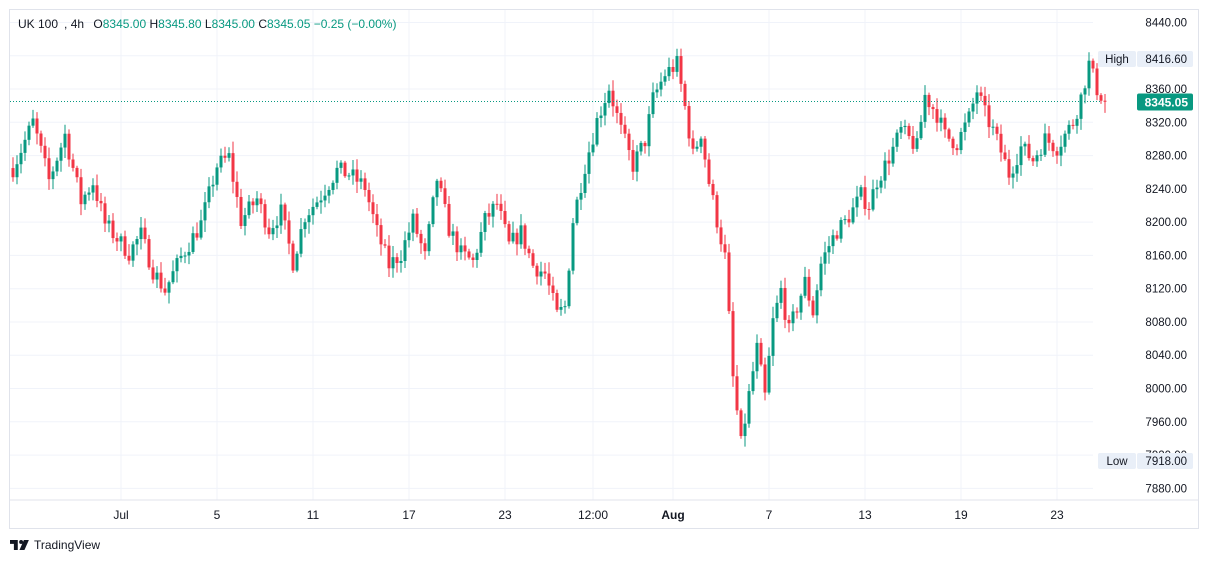  Describe the element at coordinates (77, 24) in the screenshot. I see `interval-label: 4h` at that location.